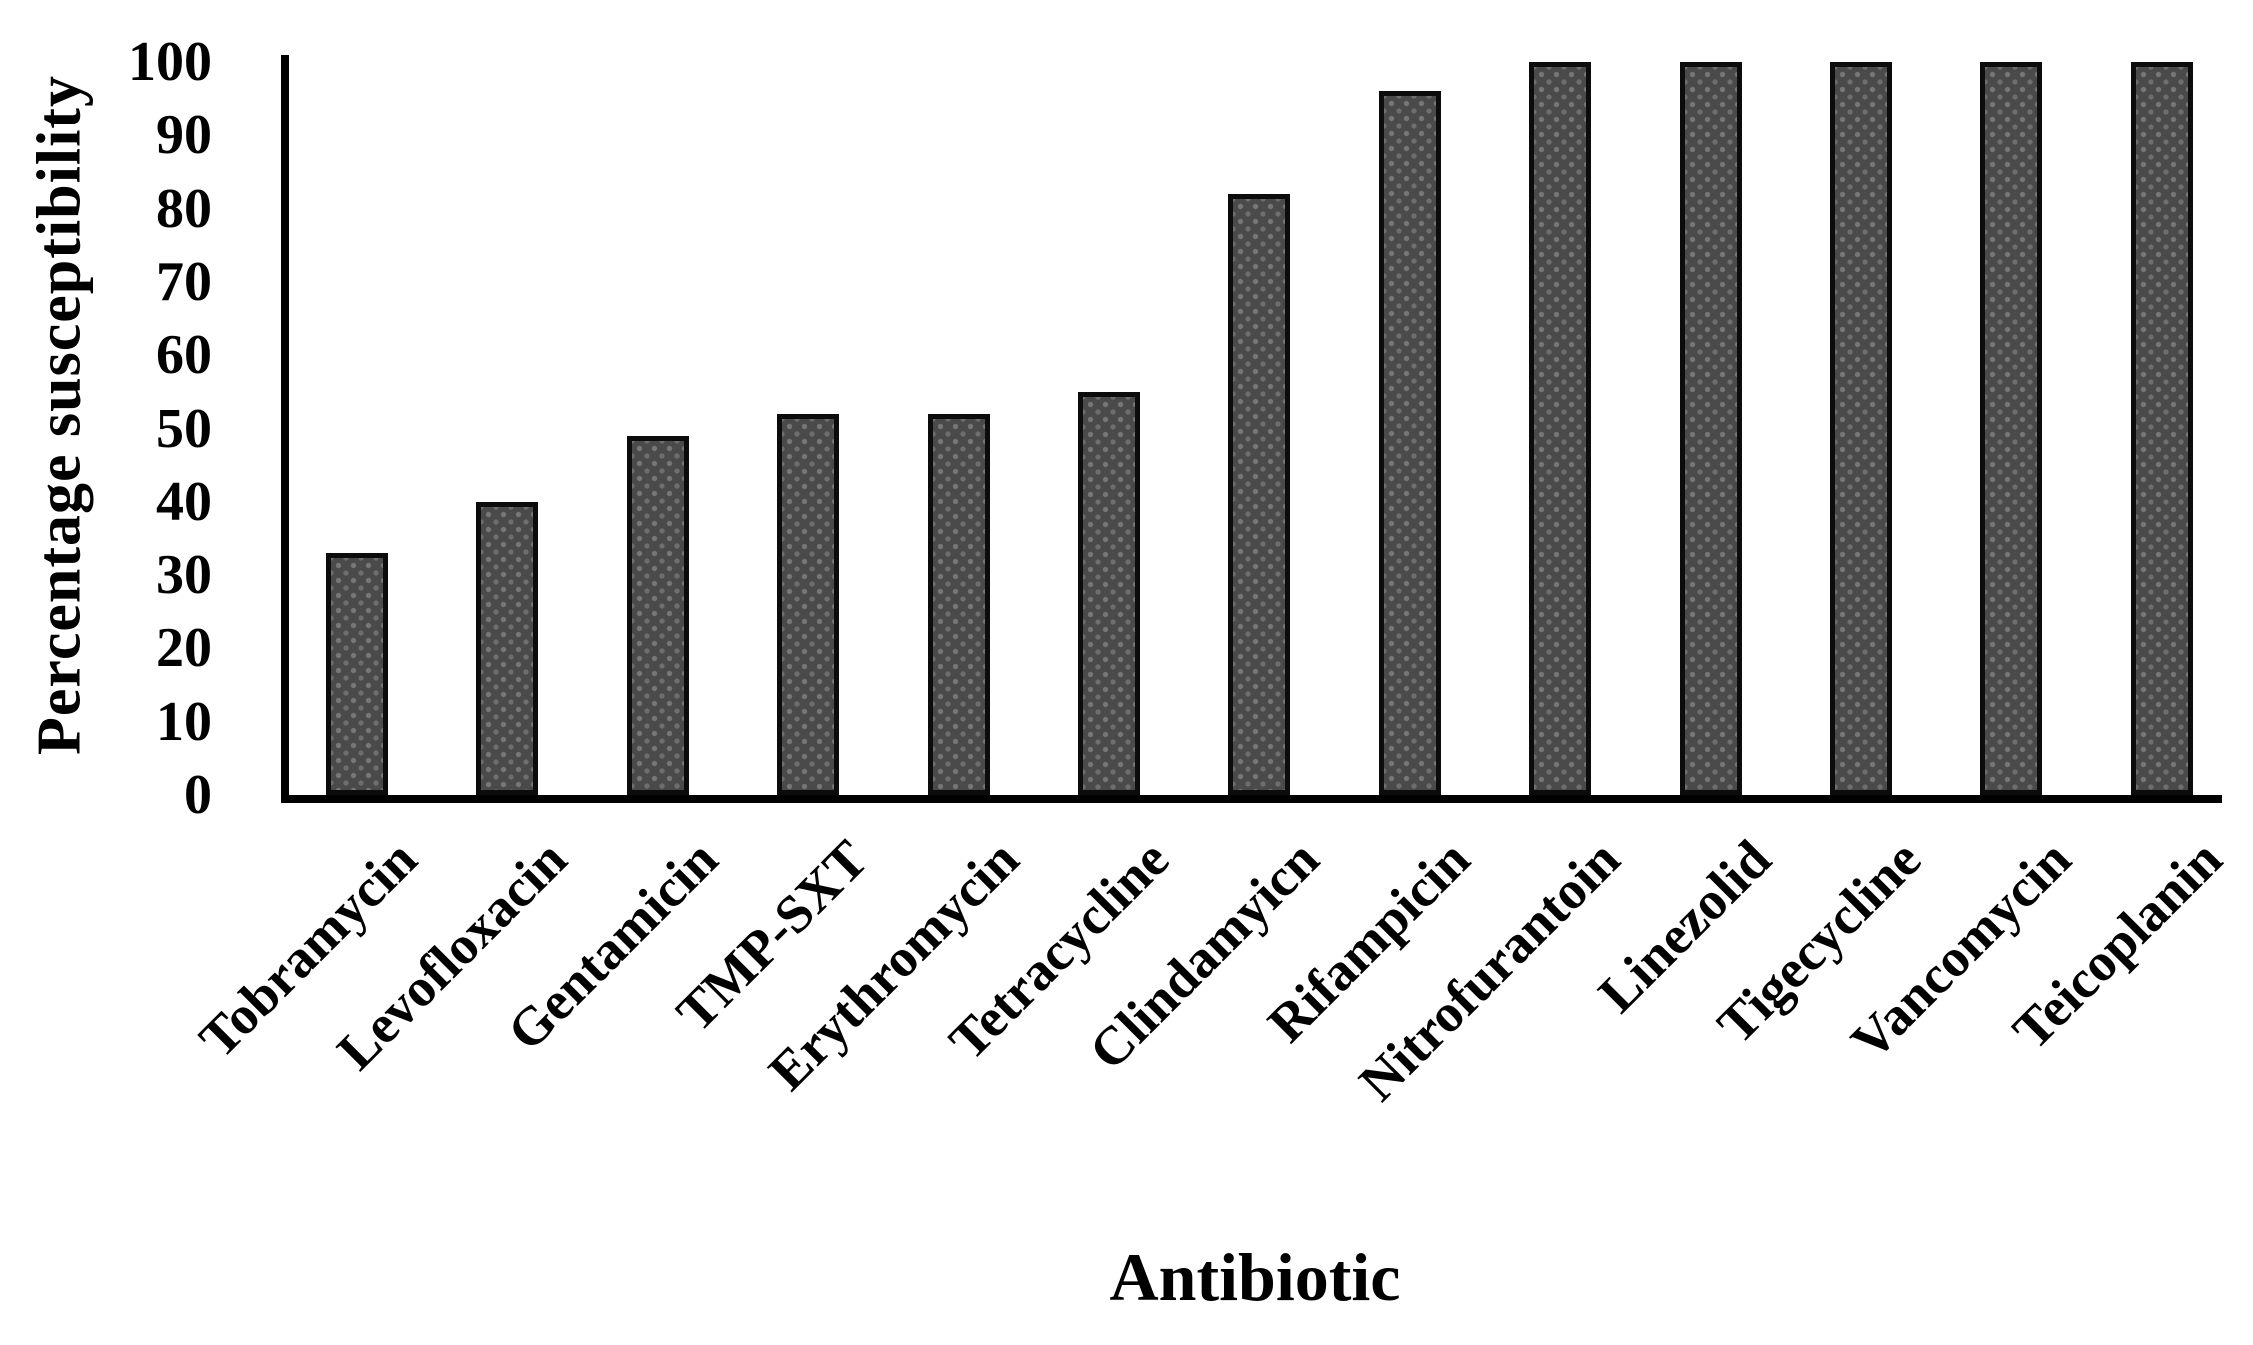 The height and width of the screenshot is (1345, 2253). What do you see at coordinates (2011, 428) in the screenshot?
I see `bar-vancomycin` at bounding box center [2011, 428].